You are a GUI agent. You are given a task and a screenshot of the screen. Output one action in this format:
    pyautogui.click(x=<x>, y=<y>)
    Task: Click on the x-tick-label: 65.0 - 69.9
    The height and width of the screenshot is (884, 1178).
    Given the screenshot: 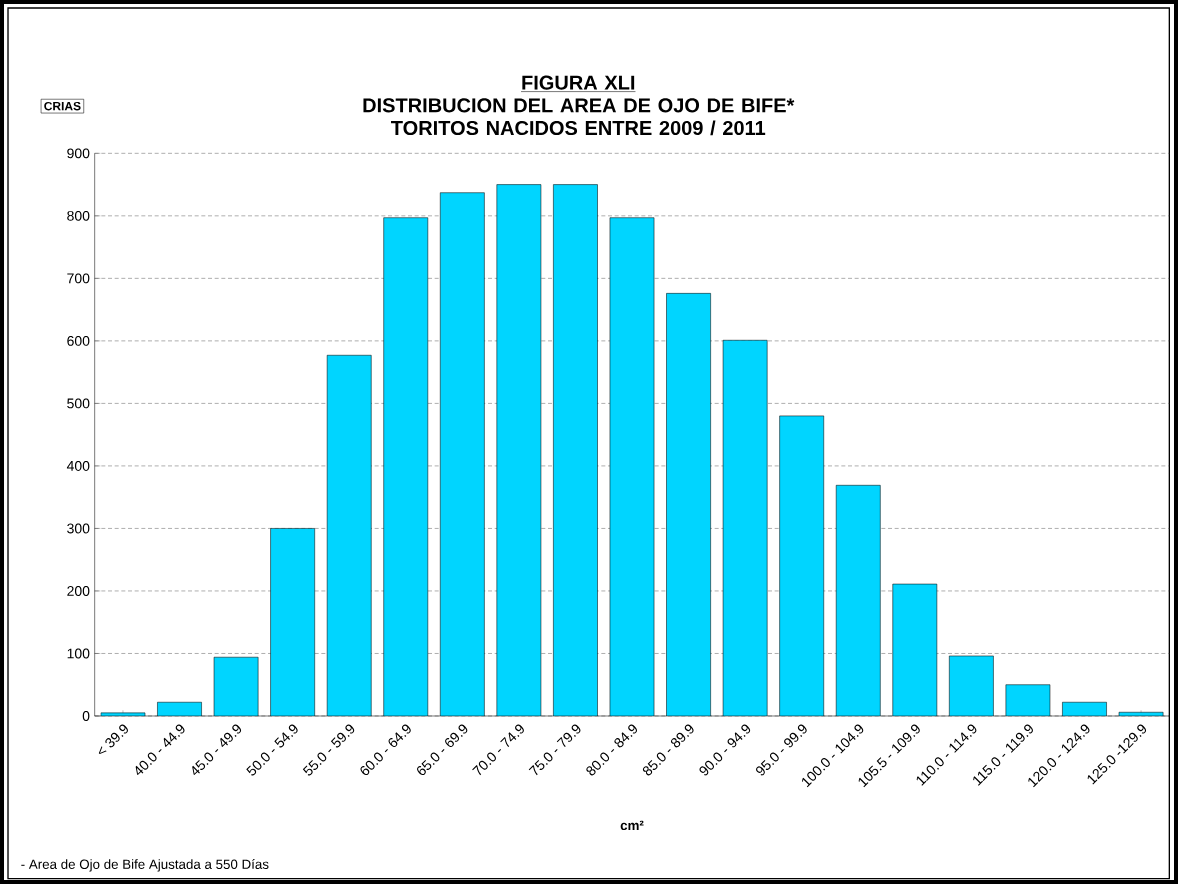 What is the action you would take?
    pyautogui.click(x=442, y=750)
    